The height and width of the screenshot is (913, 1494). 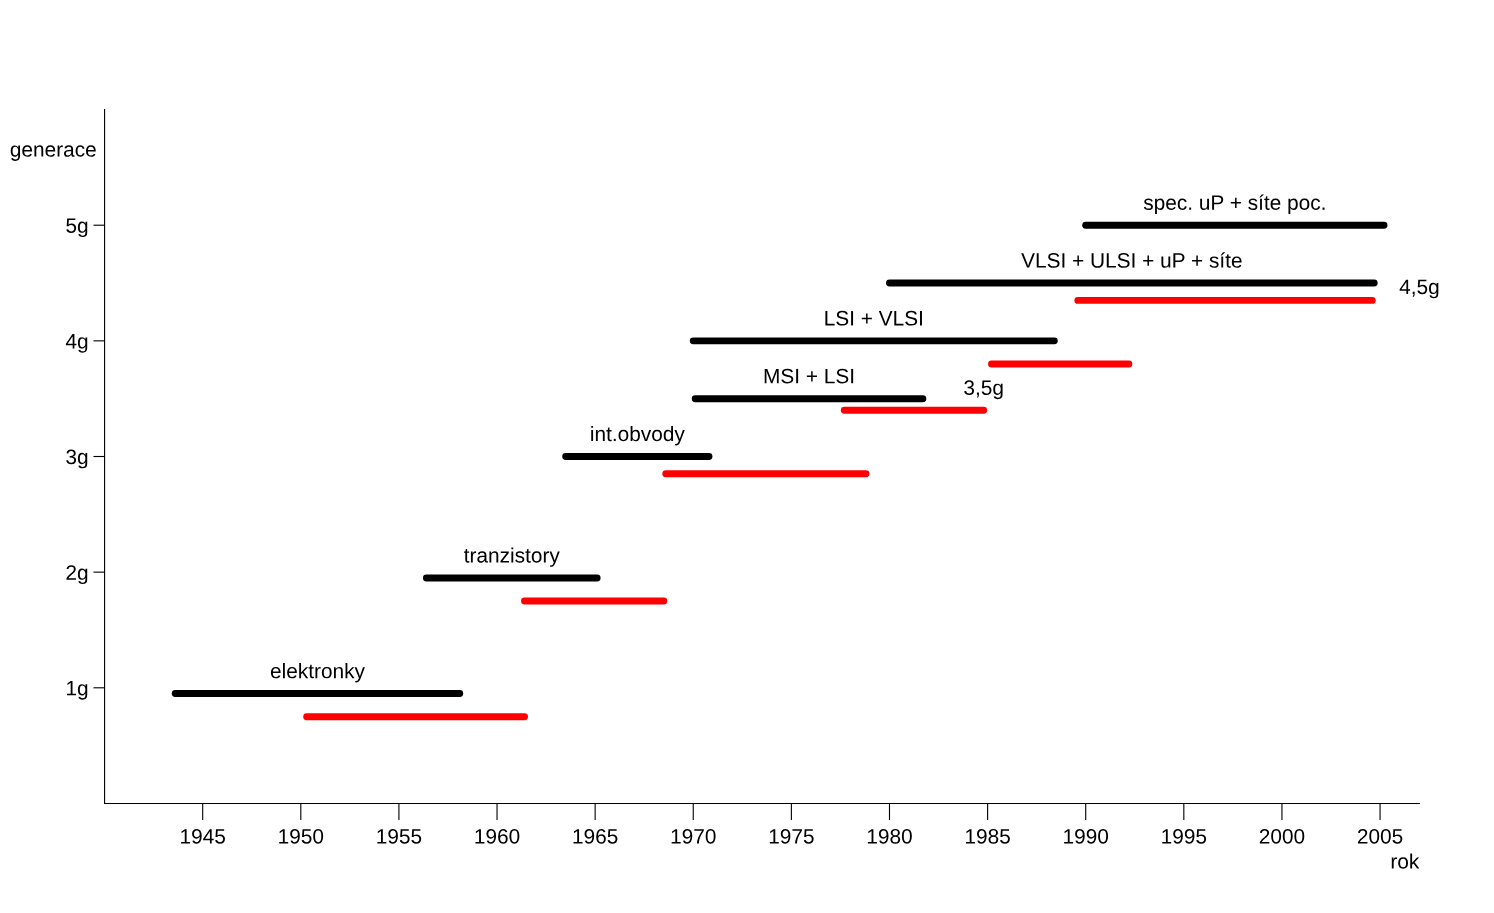 I want to click on annotation: 3,5g, so click(x=983, y=390).